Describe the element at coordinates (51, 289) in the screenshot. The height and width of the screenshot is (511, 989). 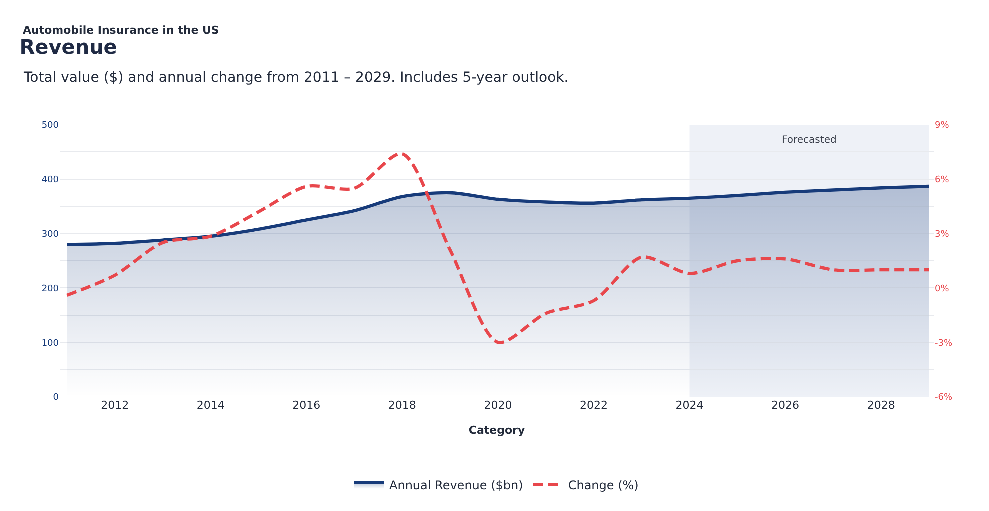
I see `y-tick-label: 200` at that location.